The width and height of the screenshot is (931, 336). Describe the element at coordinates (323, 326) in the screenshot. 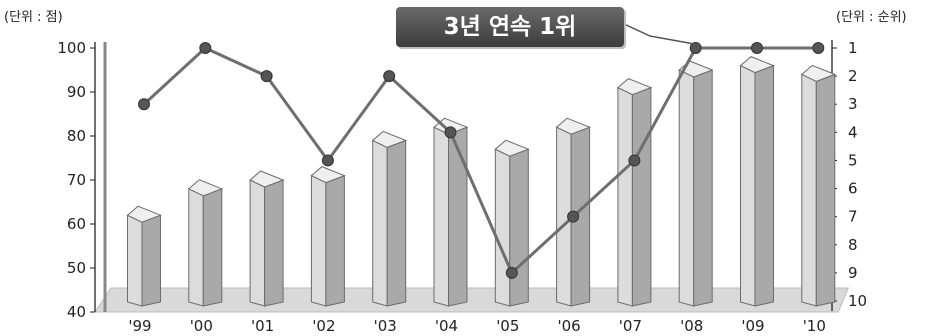

I see `x-tick-label: '02` at that location.